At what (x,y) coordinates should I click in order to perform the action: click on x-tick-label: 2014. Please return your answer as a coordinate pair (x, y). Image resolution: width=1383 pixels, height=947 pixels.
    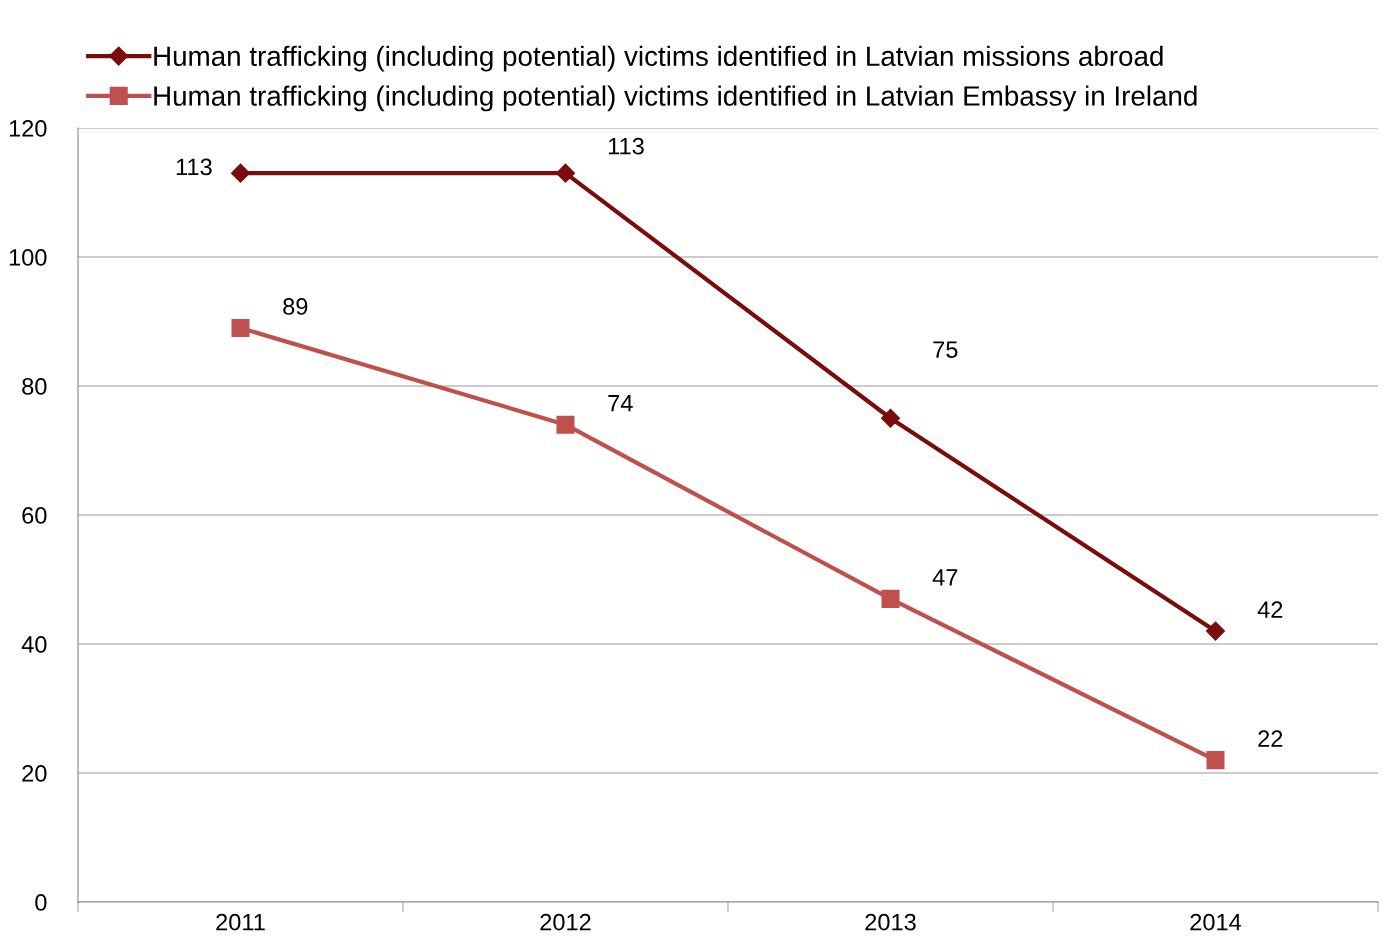
    Looking at the image, I should click on (1216, 922).